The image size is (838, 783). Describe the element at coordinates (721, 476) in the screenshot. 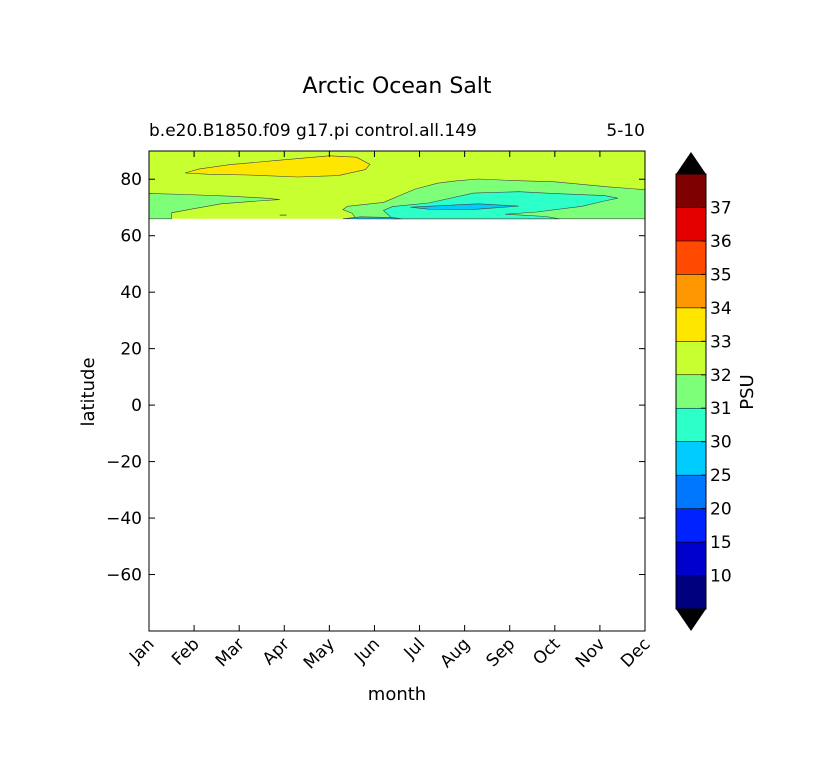

I see `colorbar-tick-label: 25` at that location.